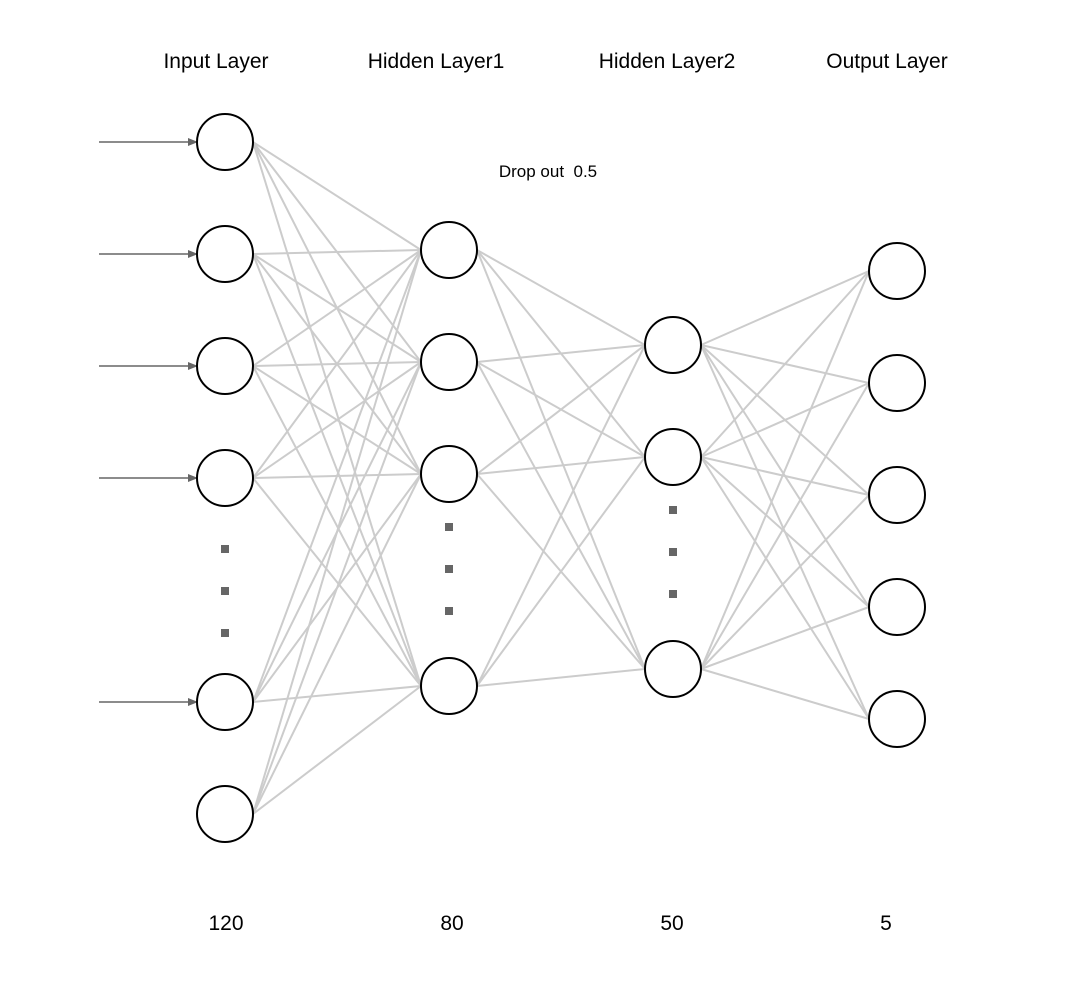 The height and width of the screenshot is (989, 1088). I want to click on ellipsis-markers, so click(449, 571).